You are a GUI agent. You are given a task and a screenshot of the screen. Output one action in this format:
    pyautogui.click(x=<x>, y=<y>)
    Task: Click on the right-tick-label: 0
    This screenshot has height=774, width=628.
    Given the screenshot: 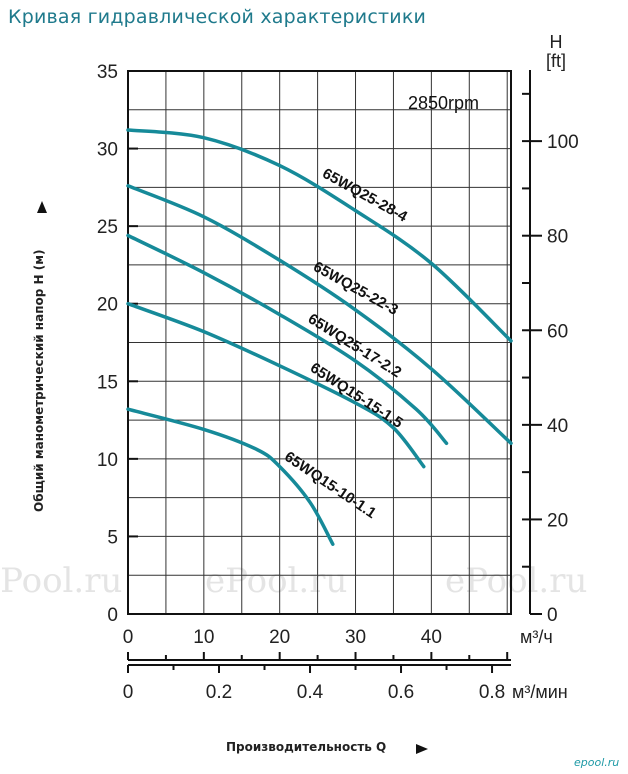 What is the action you would take?
    pyautogui.click(x=552, y=615)
    